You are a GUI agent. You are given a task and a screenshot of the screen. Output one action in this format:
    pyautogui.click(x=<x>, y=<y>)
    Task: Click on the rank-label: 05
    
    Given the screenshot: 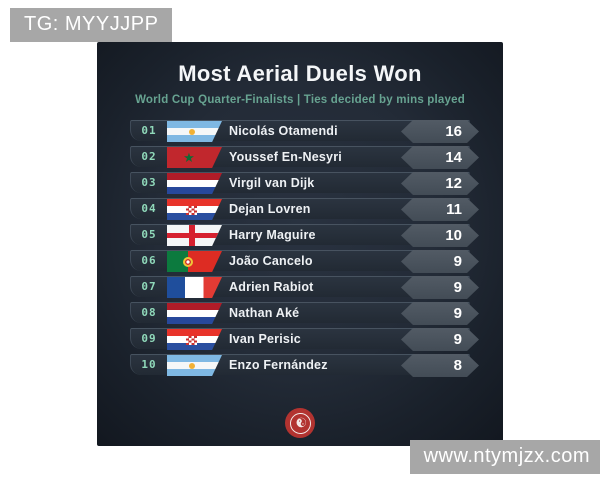 What is the action you would take?
    pyautogui.click(x=149, y=234)
    